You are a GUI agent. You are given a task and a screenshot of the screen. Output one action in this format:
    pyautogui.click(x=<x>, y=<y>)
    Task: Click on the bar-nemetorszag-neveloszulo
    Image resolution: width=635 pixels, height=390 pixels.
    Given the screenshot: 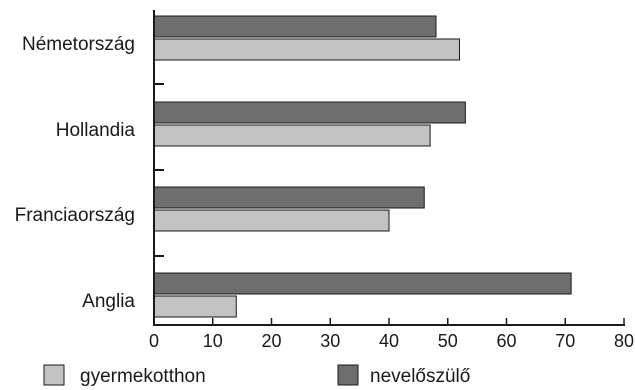 What is the action you would take?
    pyautogui.click(x=295, y=26)
    